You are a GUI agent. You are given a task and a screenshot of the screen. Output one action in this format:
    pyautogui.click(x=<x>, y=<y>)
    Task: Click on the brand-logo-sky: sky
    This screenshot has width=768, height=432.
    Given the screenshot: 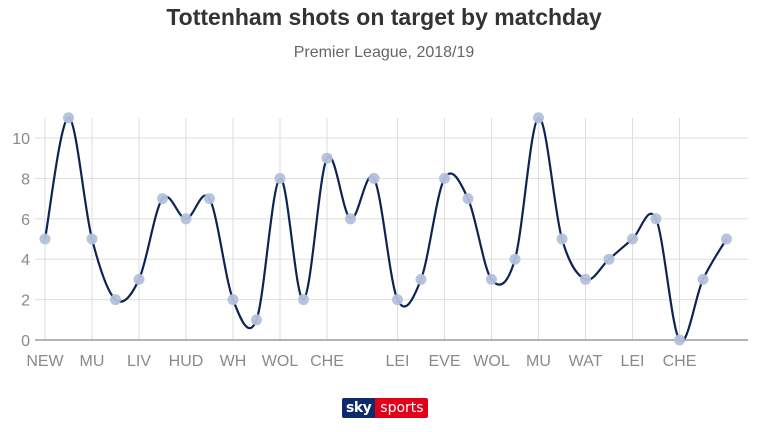 What is the action you would take?
    pyautogui.click(x=359, y=408)
    